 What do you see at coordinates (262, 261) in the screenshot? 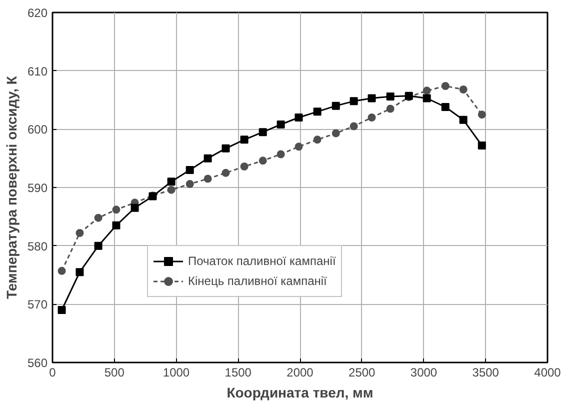
I see `legend-label: Початок паливної кампанії` at bounding box center [262, 261].